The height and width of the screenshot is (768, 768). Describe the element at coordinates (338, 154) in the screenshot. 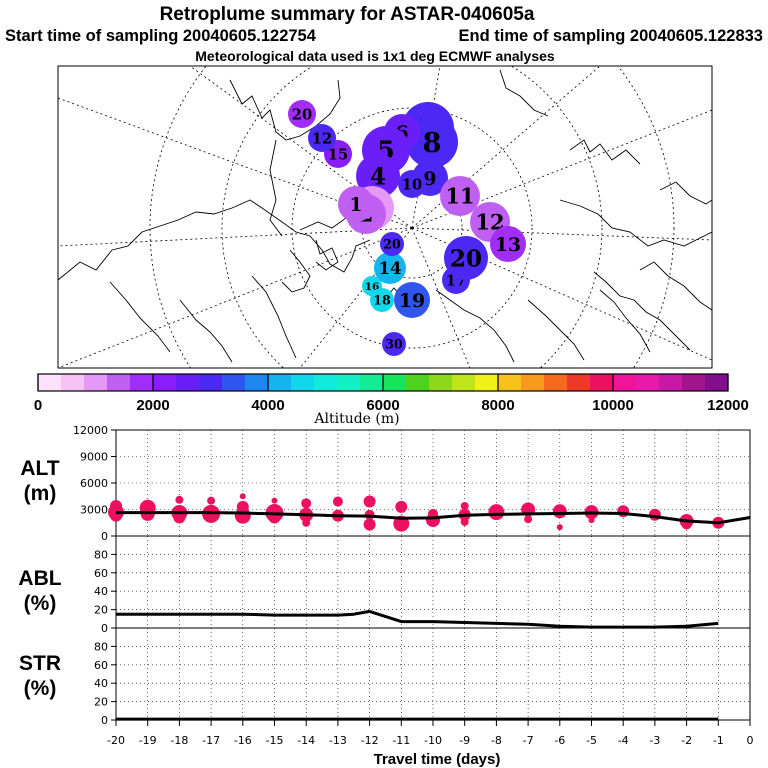

I see `map-cluster-label: 15` at that location.